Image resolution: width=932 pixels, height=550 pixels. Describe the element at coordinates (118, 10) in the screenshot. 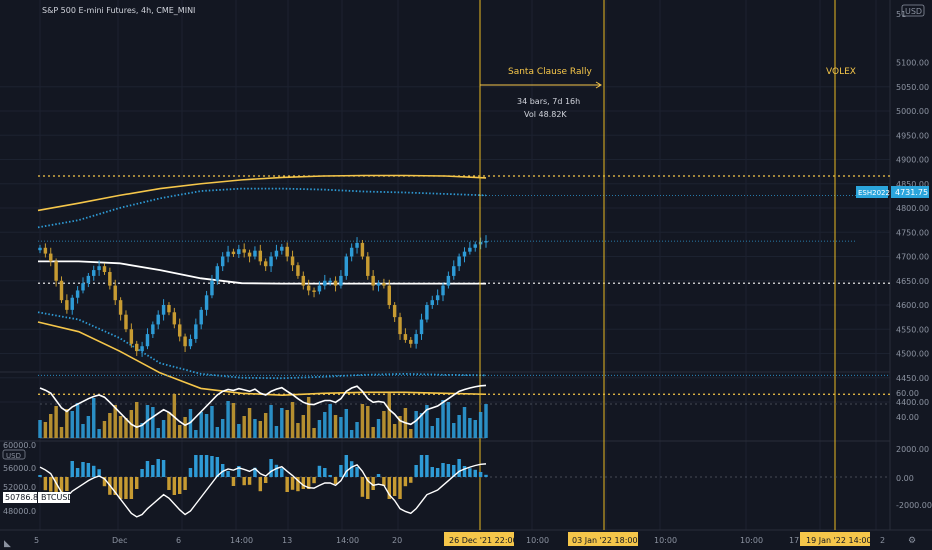

I see `symbol-title: S&P 500 E-mini Futures, 4h, CME_MINI` at that location.